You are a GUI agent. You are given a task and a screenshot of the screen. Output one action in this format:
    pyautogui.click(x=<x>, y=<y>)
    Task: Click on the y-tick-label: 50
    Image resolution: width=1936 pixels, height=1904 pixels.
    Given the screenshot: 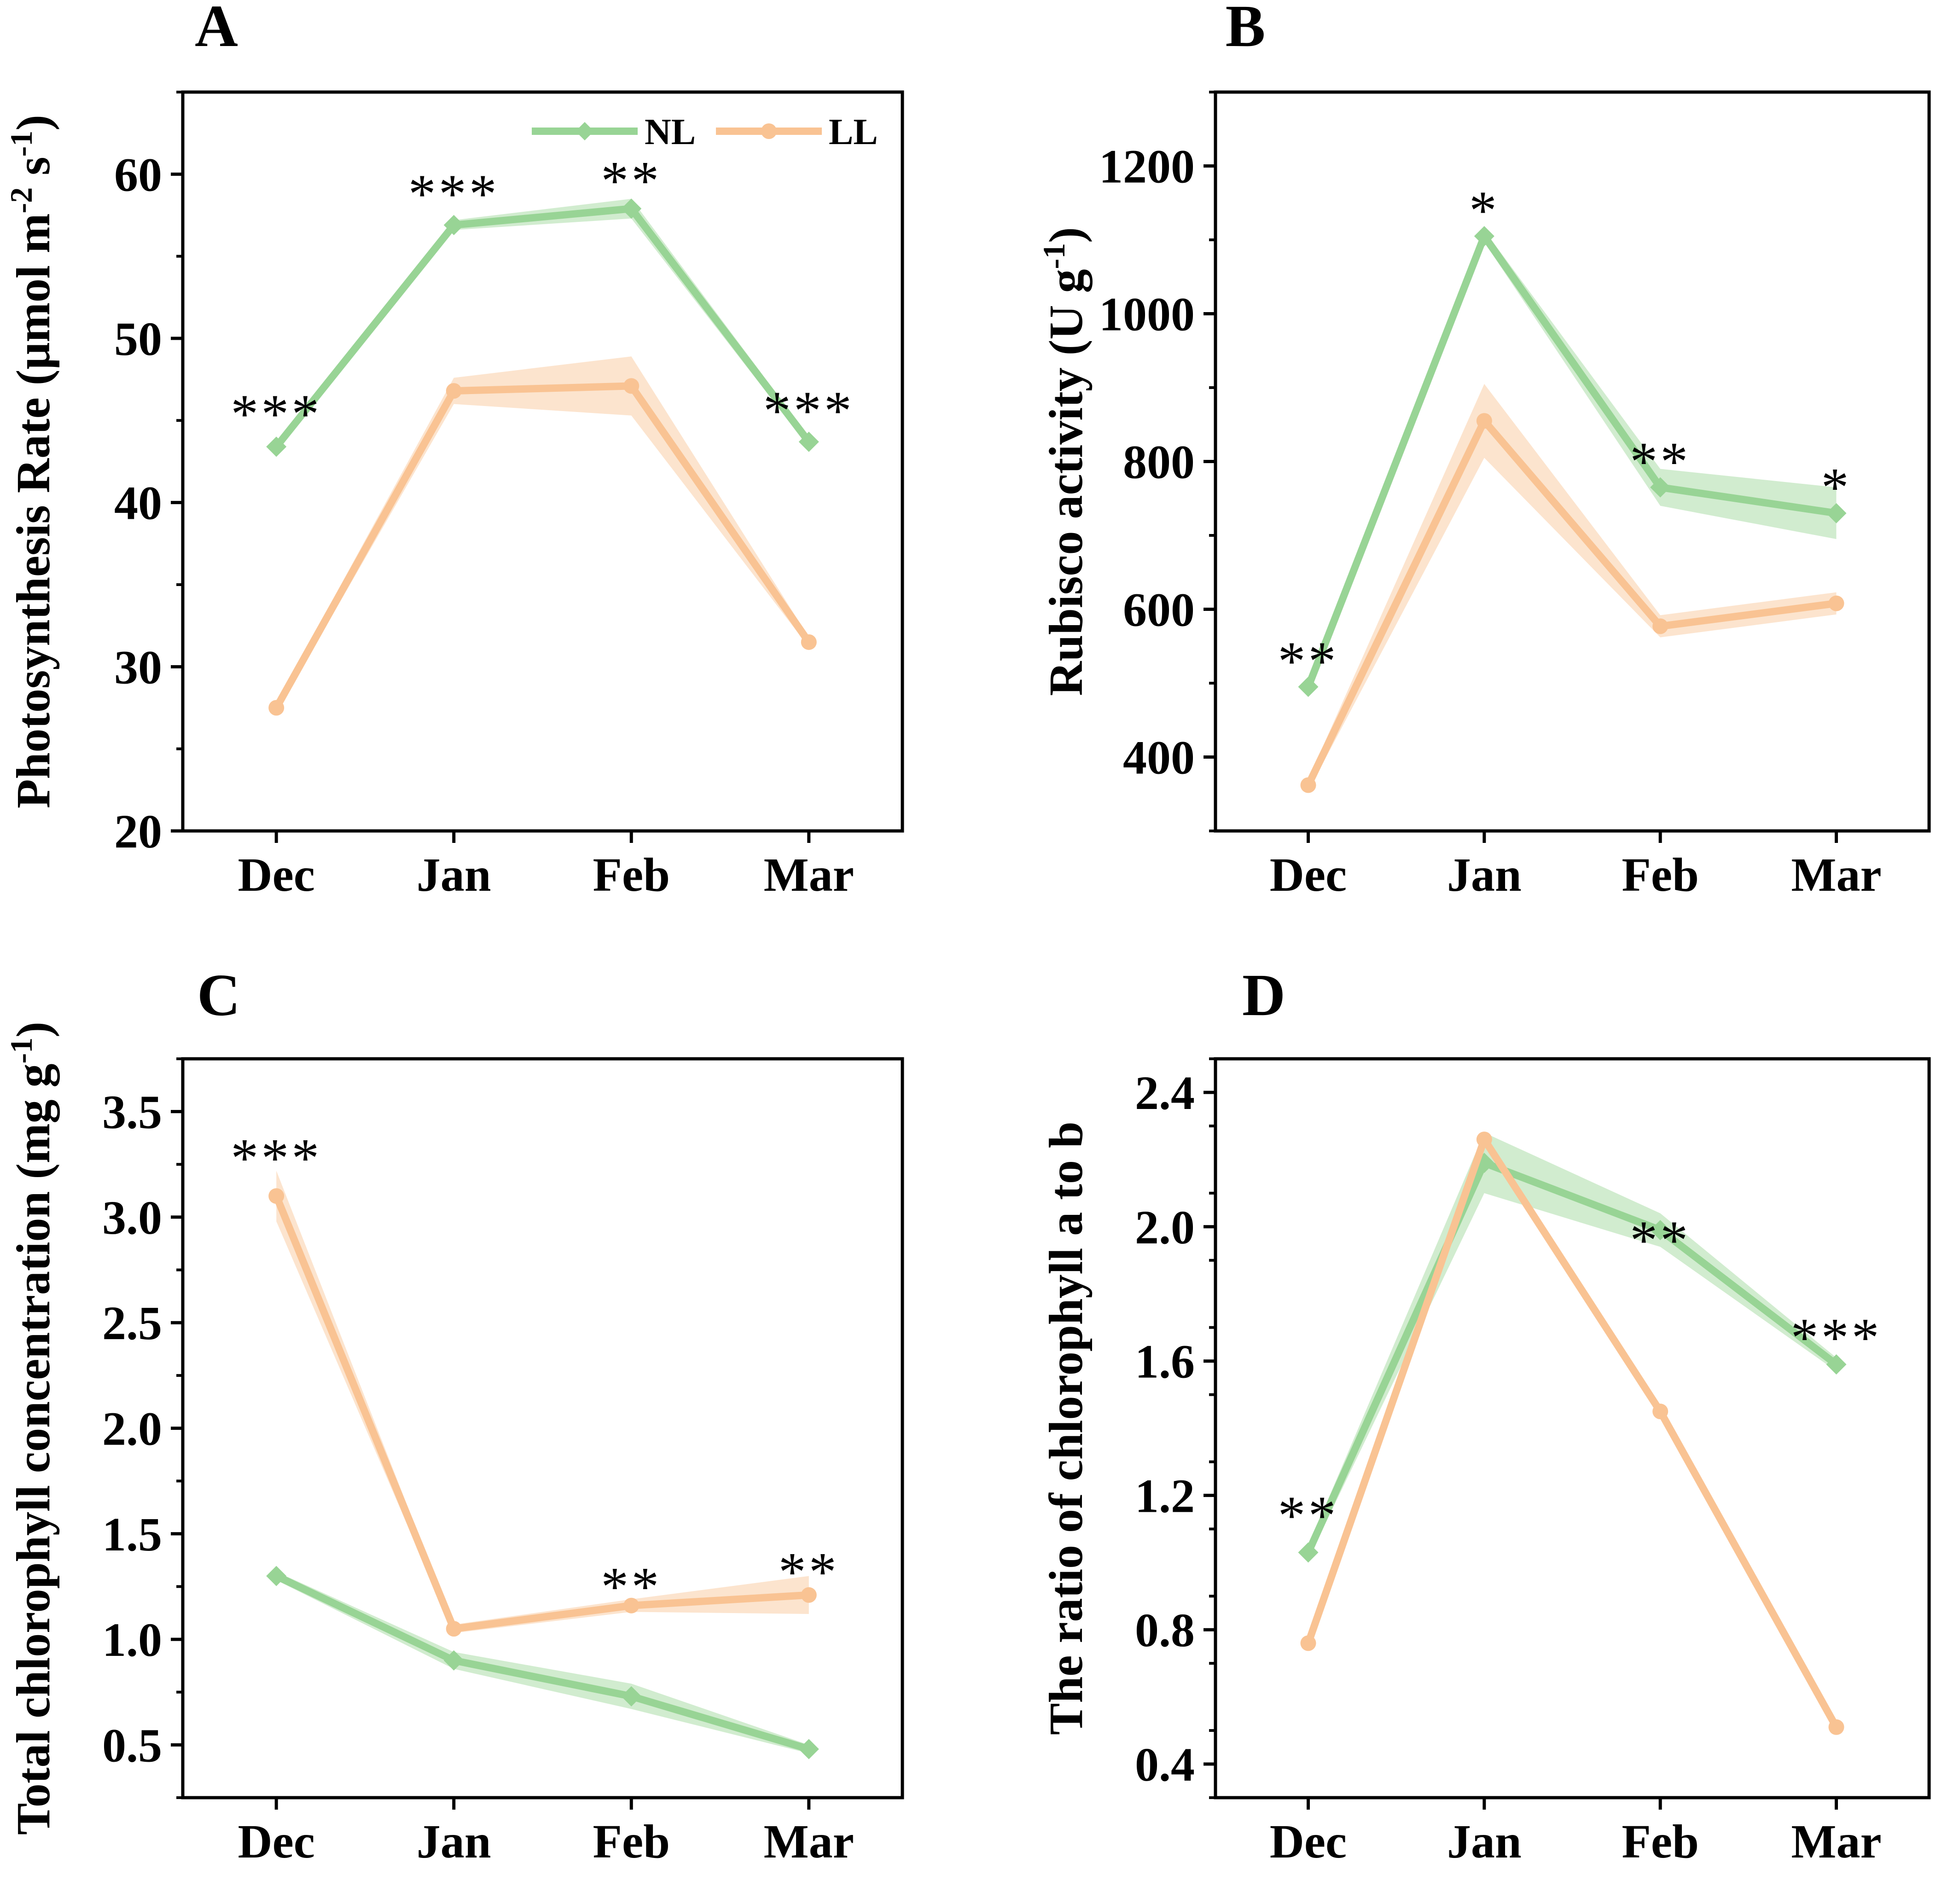 What is the action you would take?
    pyautogui.click(x=138, y=339)
    